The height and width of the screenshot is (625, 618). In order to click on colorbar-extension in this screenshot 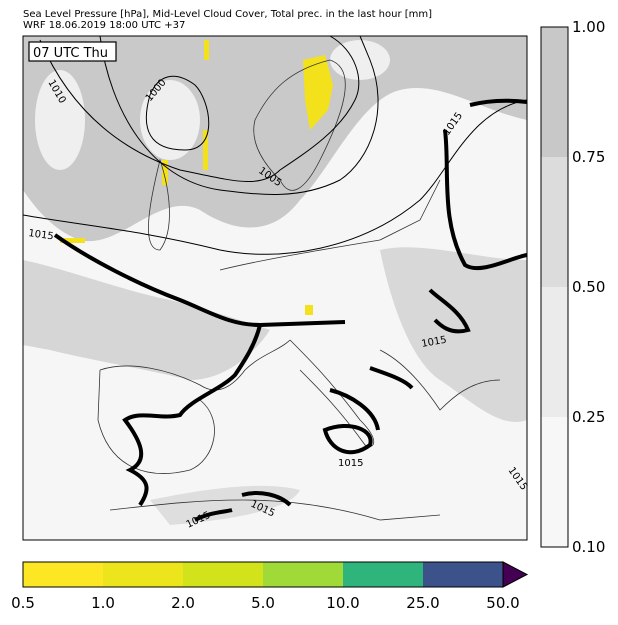, I will do `click(515, 574)`.